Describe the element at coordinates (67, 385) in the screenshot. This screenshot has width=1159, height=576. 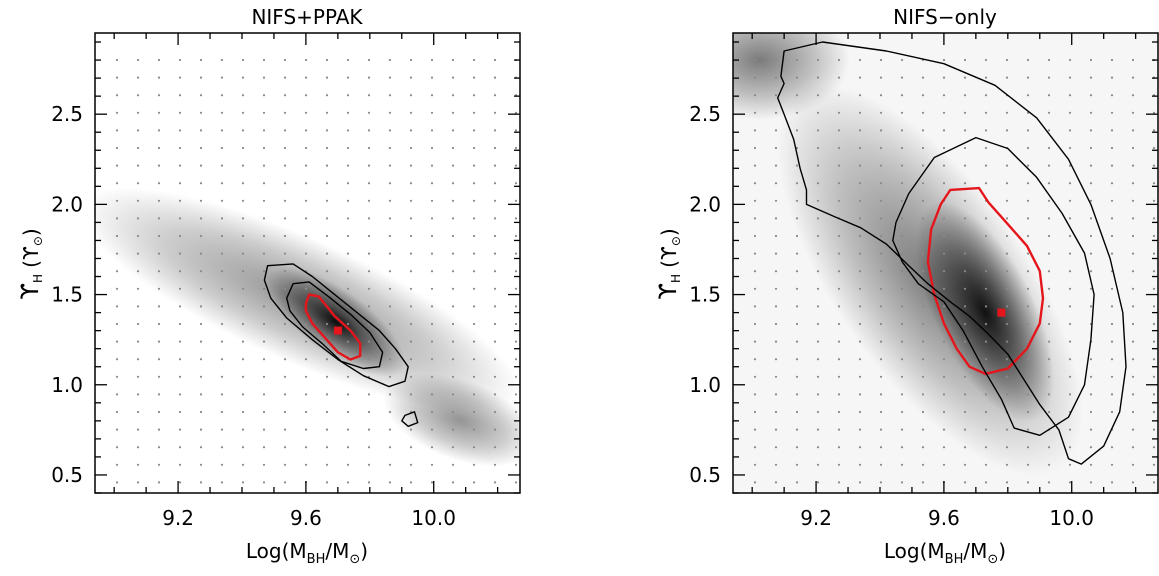
I see `y-tick-label: 1.0` at that location.